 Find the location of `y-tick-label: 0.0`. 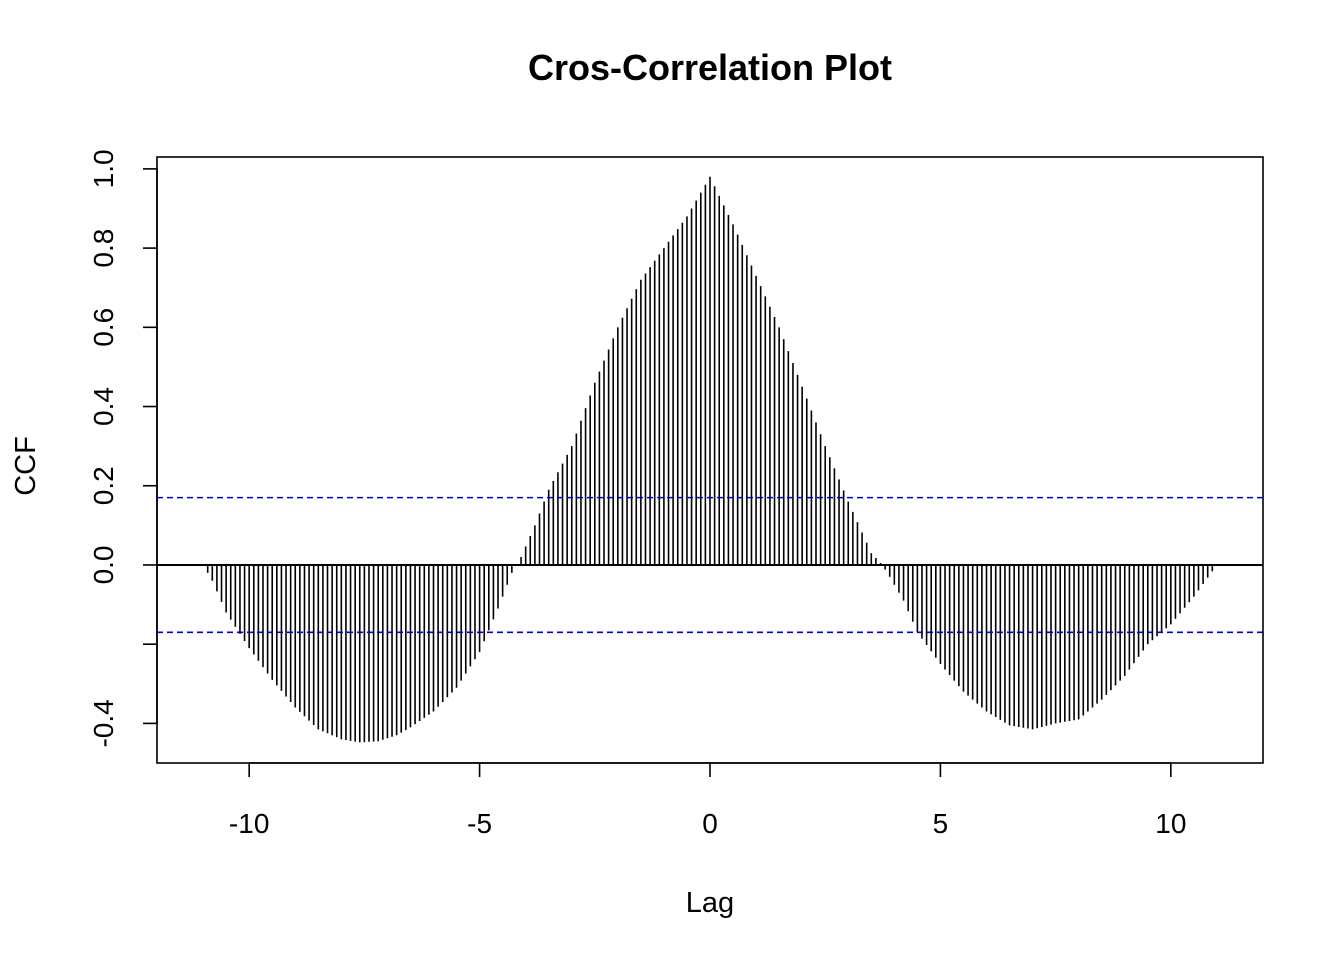

y-tick-label: 0.0 is located at coordinates (103, 564).